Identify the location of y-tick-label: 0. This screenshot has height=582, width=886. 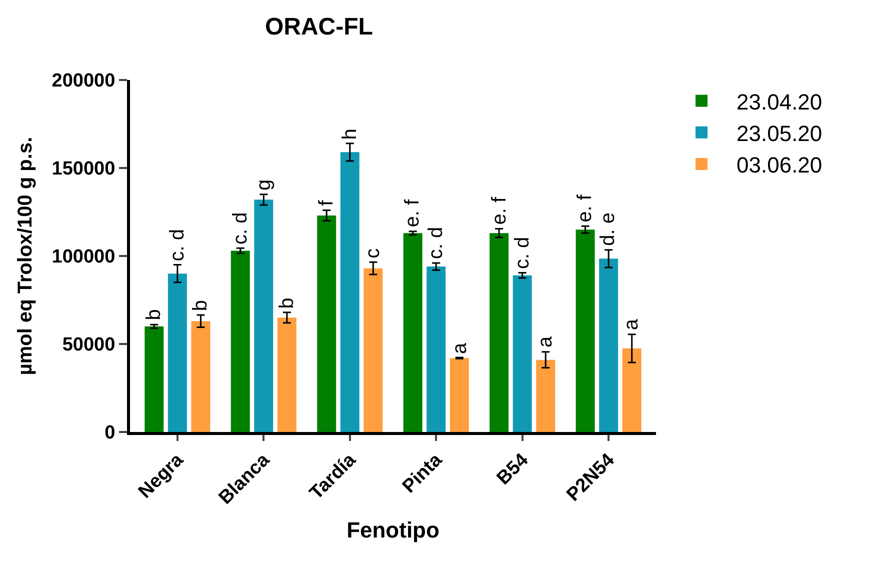
(110, 433).